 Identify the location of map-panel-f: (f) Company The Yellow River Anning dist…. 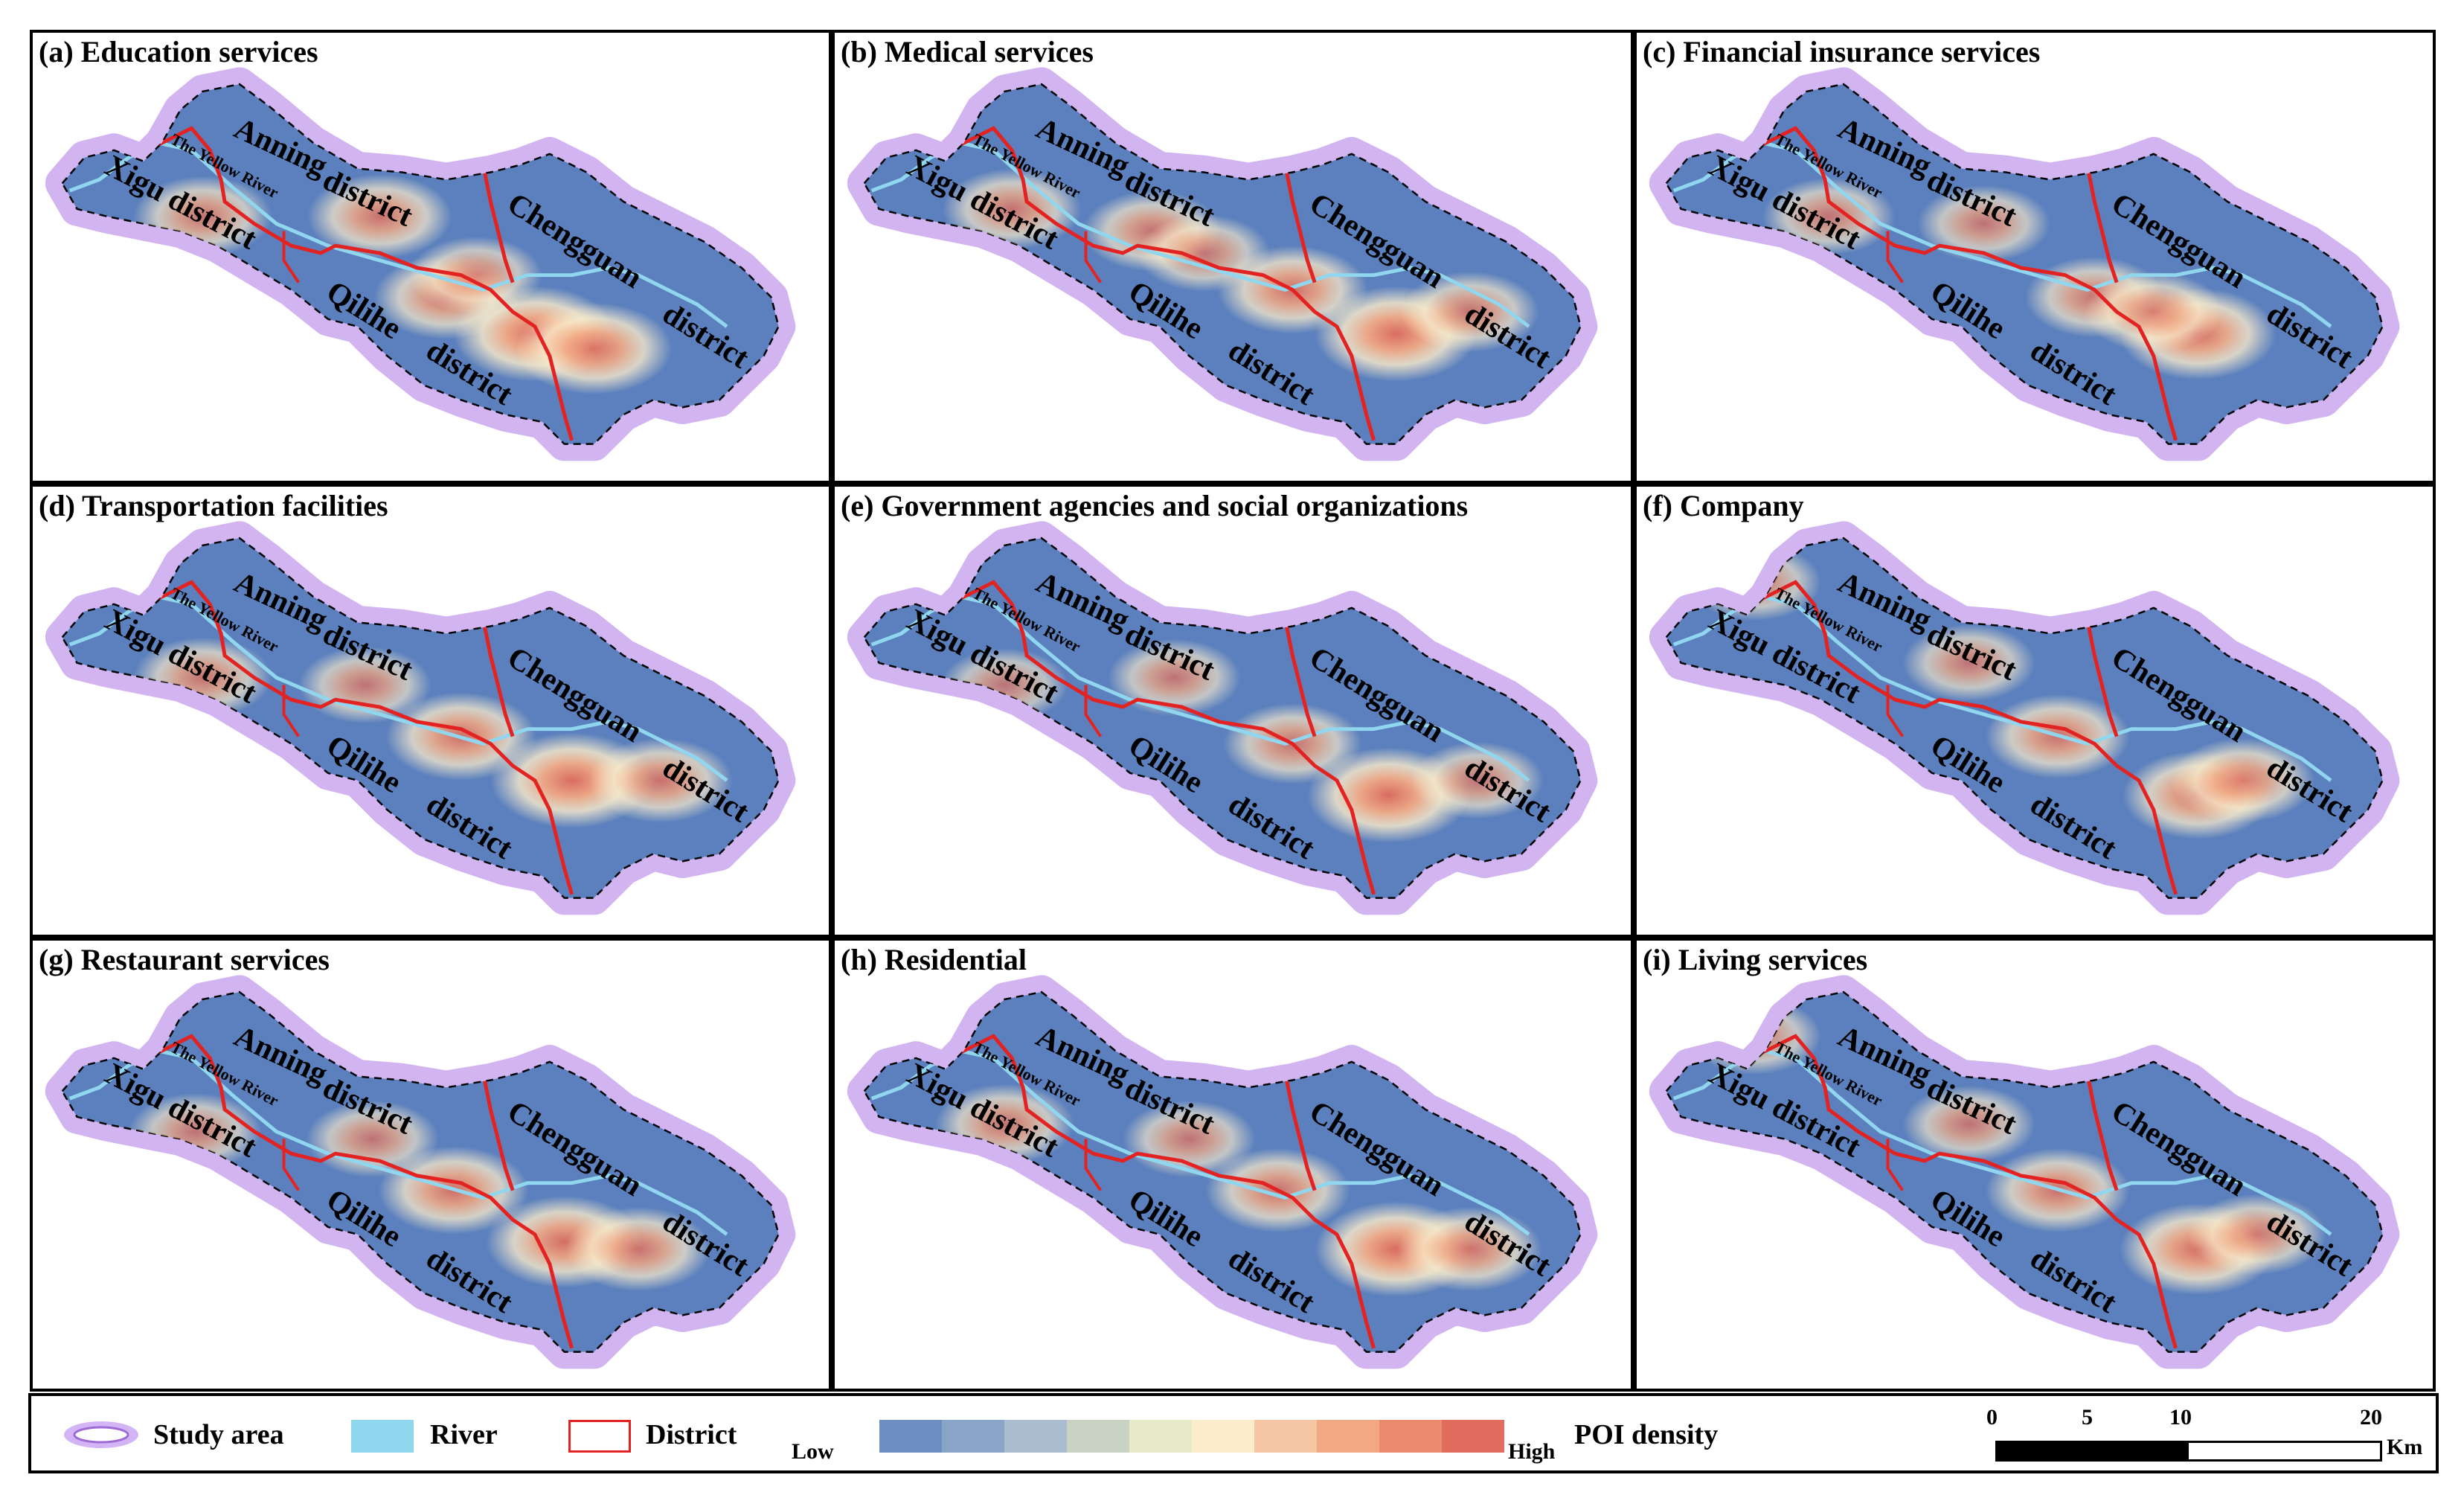
(2035, 711).